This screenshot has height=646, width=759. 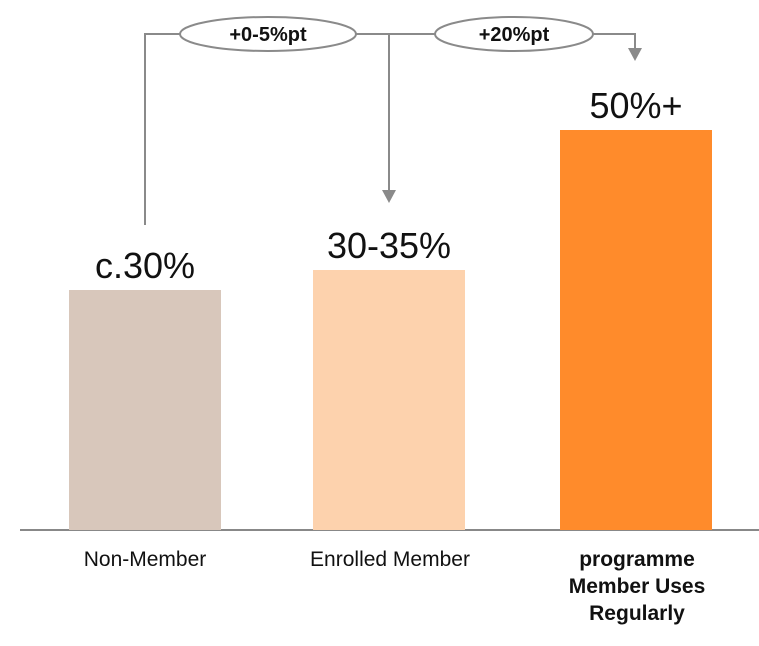 I want to click on annotation-label-2: +20%pt, so click(x=514, y=35).